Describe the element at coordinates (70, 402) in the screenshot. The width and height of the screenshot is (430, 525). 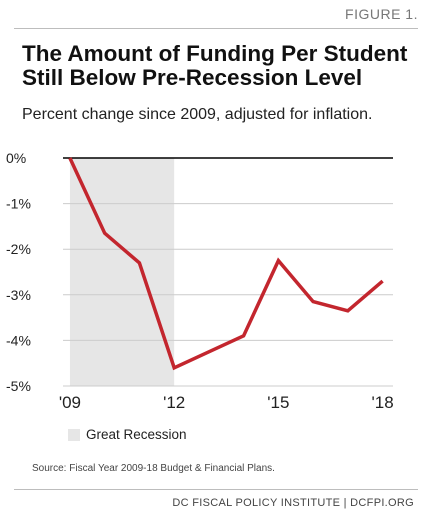
I see `x-tick-label: '09` at that location.